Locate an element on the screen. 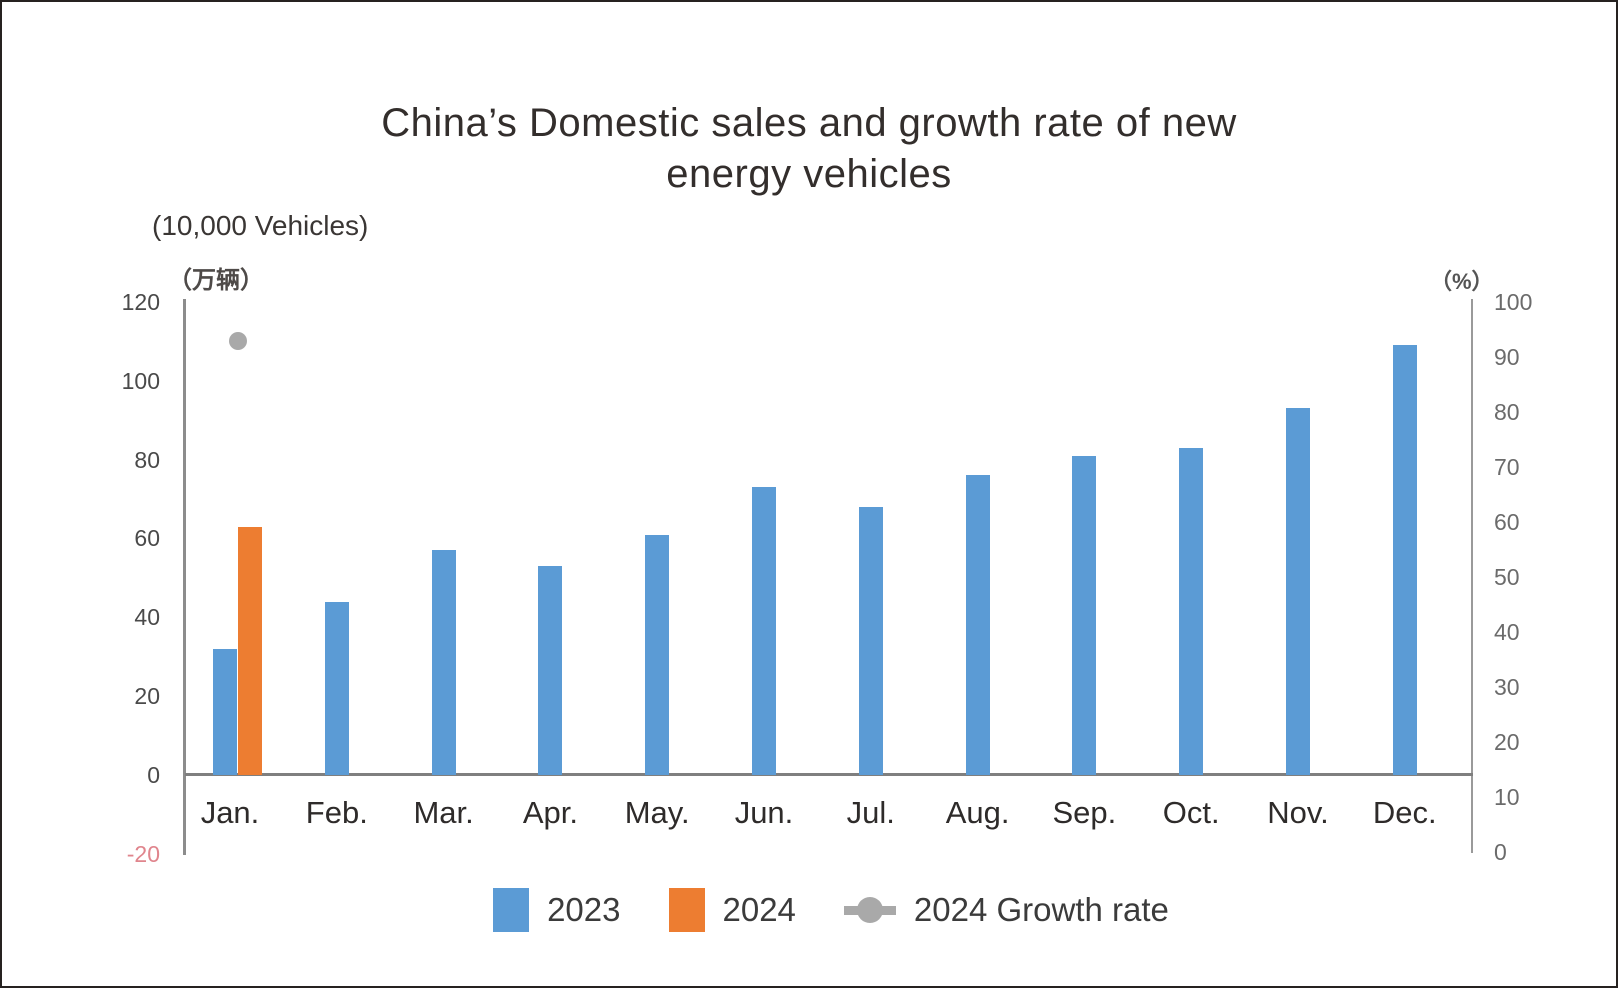 The height and width of the screenshot is (988, 1618). legend-item-2024: 2024 is located at coordinates (732, 910).